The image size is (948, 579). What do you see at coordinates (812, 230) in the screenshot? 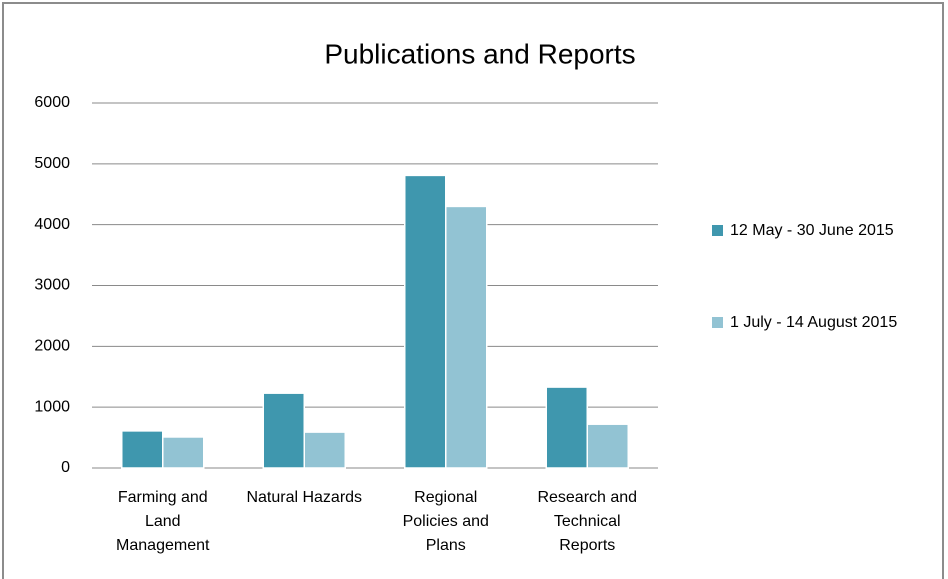
I see `legend-label: 12 May - 30 June 2015` at bounding box center [812, 230].